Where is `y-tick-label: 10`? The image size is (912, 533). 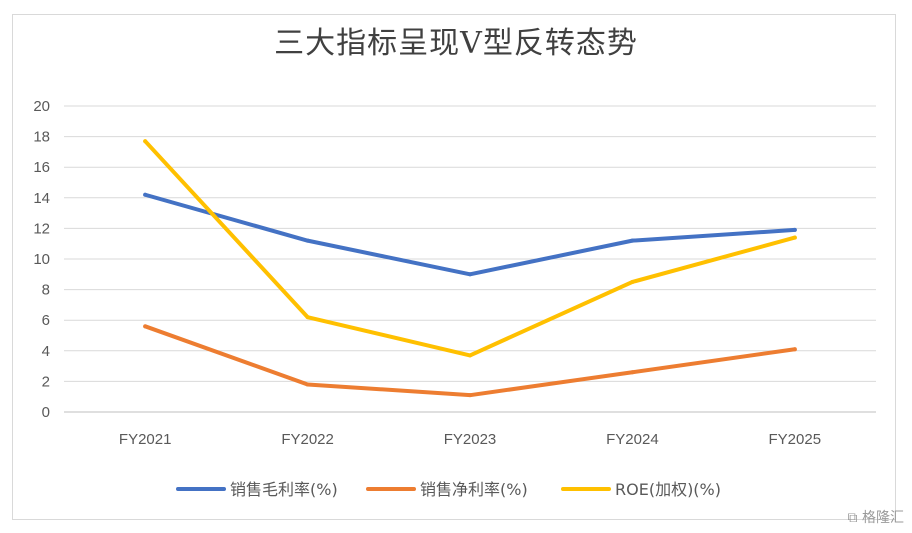 y-tick-label: 10 is located at coordinates (41, 259).